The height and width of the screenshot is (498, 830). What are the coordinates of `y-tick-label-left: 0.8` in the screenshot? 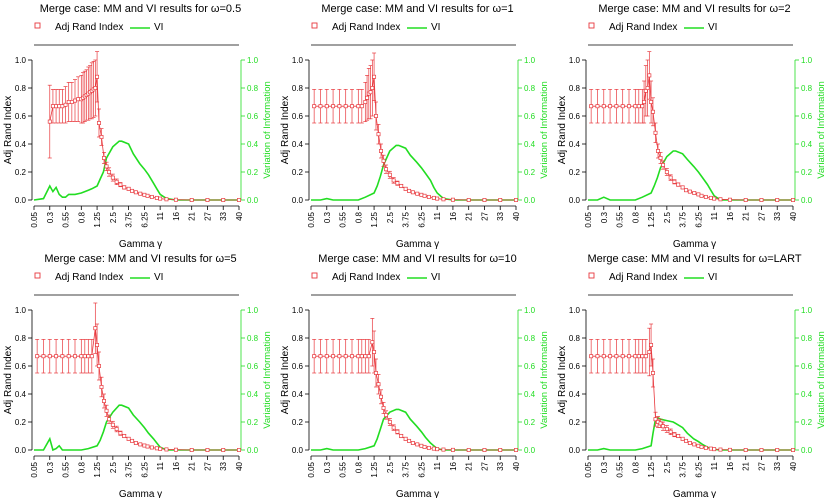 It's located at (21, 88).